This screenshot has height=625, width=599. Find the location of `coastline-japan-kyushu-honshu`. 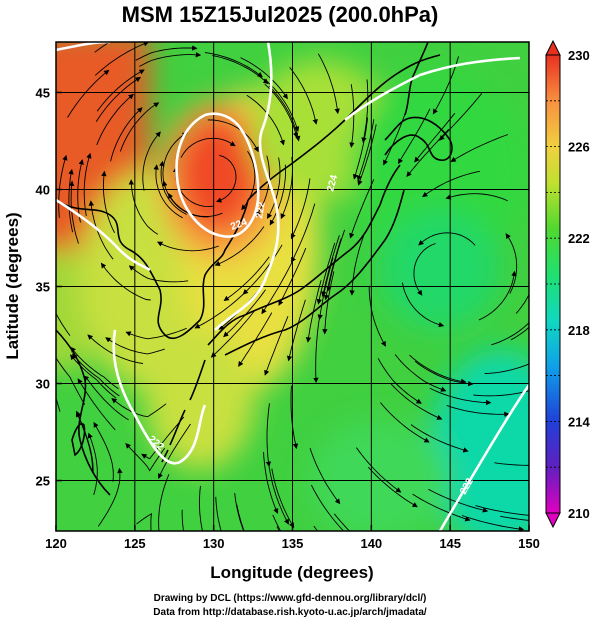

coastline-japan-kyushu-honshu is located at coordinates (304, 255).